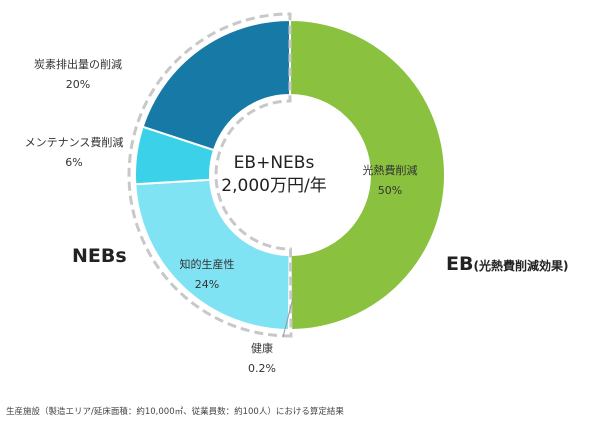 The width and height of the screenshot is (590, 426). What do you see at coordinates (390, 190) in the screenshot?
I see `slice-value-0: 50%` at bounding box center [390, 190].